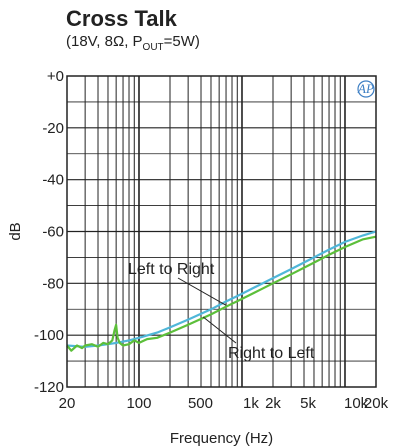 This screenshot has width=399, height=448. Describe the element at coordinates (104, 41) in the screenshot. I see `subtitle-part-1: (18V, 8Ω, P` at that location.